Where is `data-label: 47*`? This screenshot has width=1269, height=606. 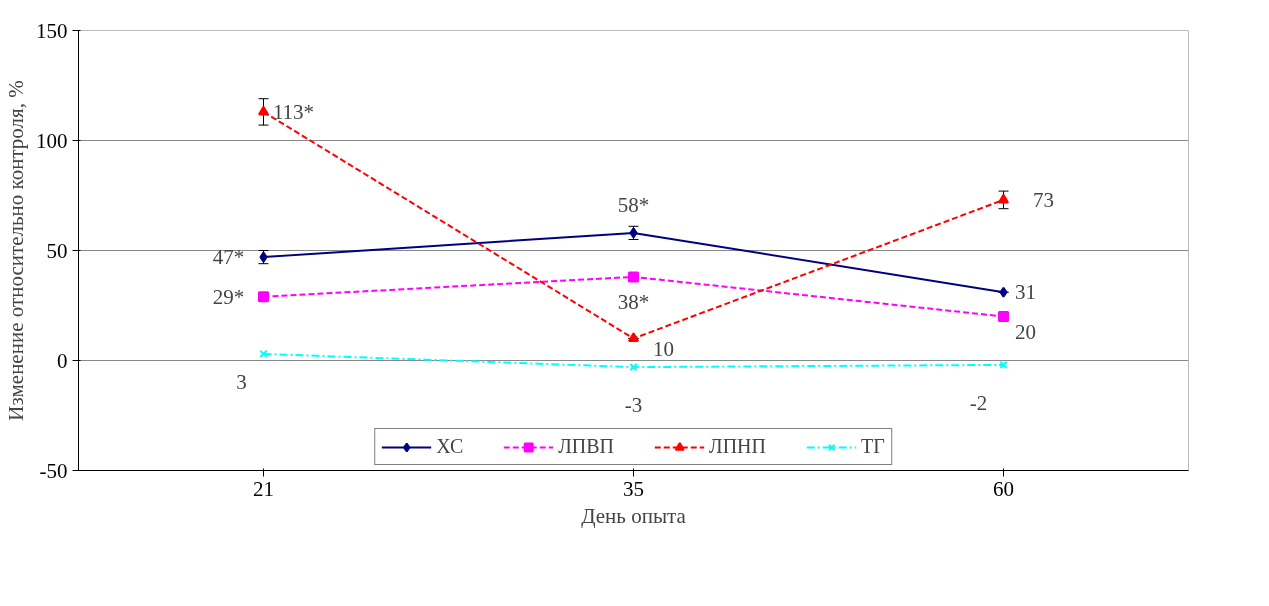 data-label: 47* is located at coordinates (228, 257).